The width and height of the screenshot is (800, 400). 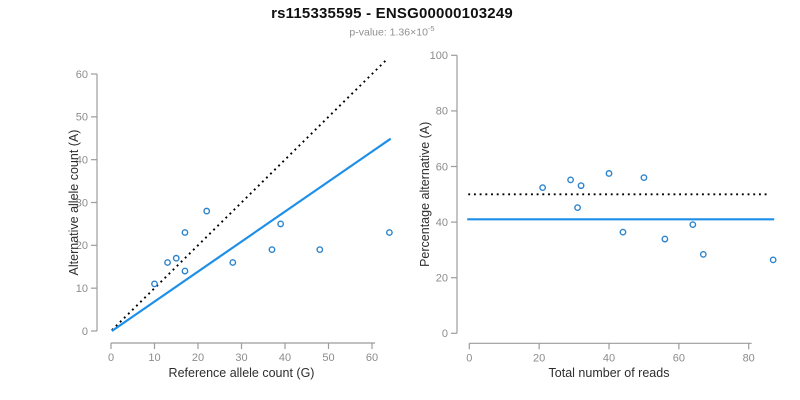 I want to click on x-tick-label: 30, so click(x=241, y=358).